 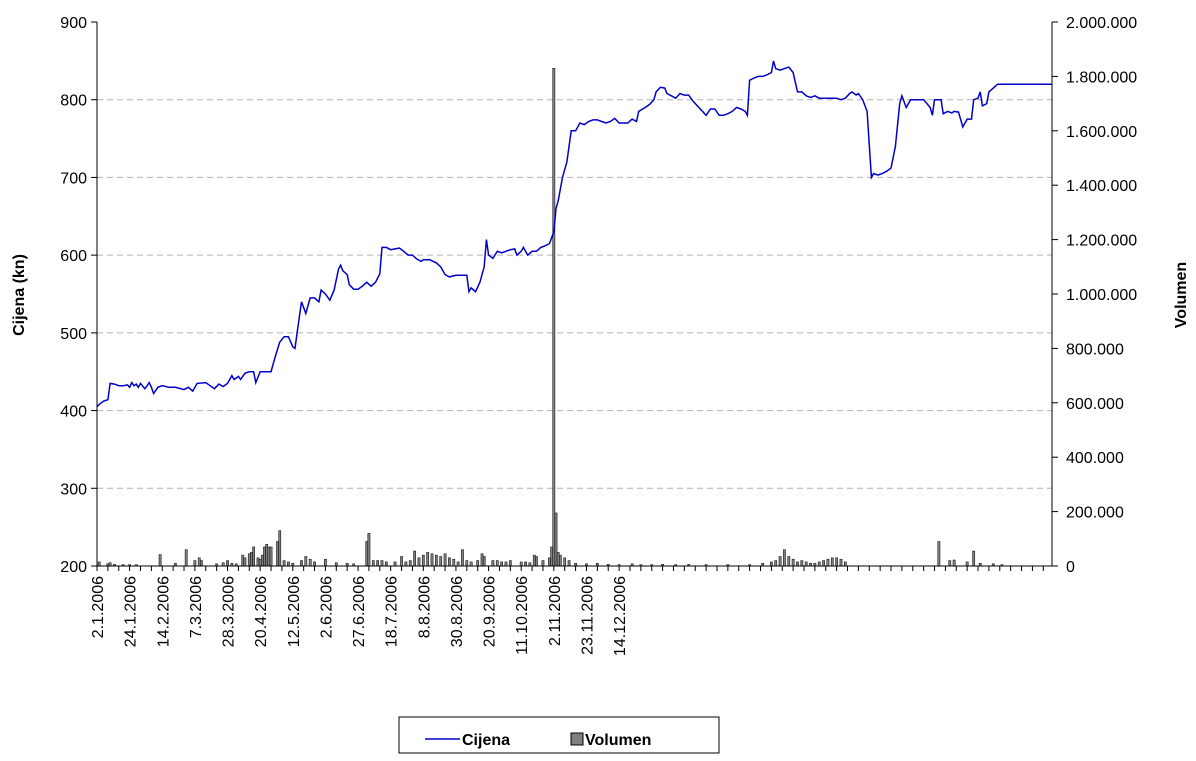 I want to click on y2-tick-label: 400.000, so click(x=1095, y=458).